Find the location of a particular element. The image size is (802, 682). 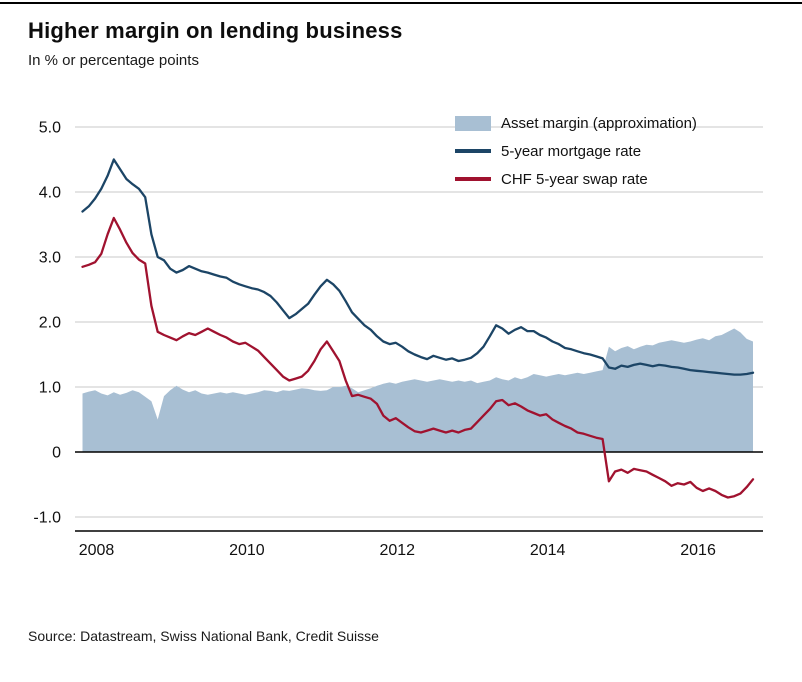

legend-item-mortgage-rate: 5-year mortgage rate is located at coordinates (576, 151).